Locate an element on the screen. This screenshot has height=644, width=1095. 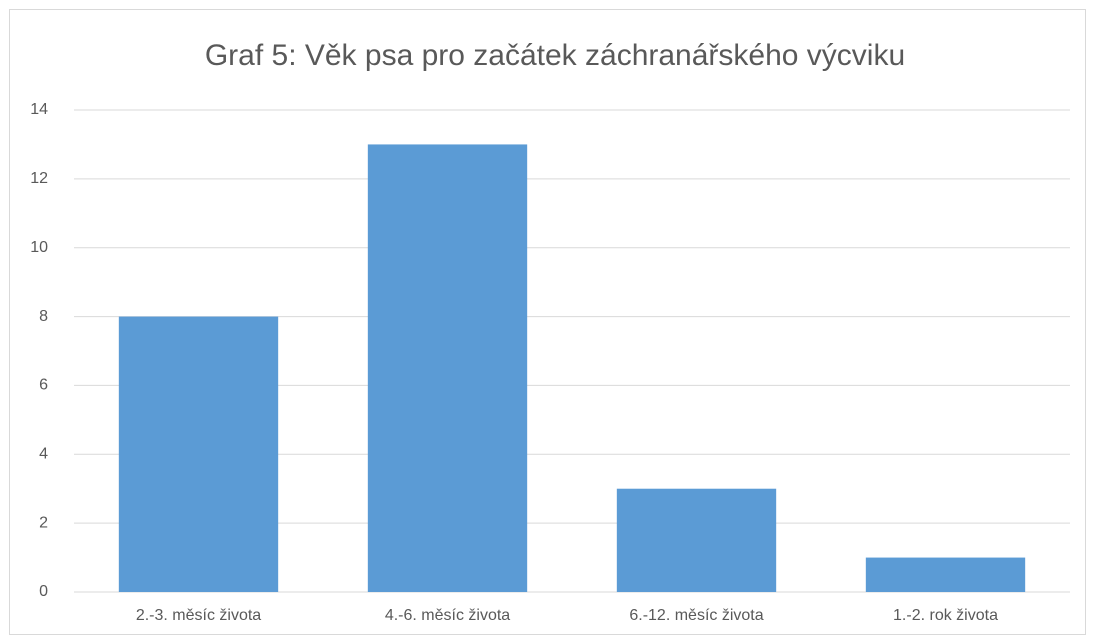
y-tick-label: 0 is located at coordinates (43, 591).